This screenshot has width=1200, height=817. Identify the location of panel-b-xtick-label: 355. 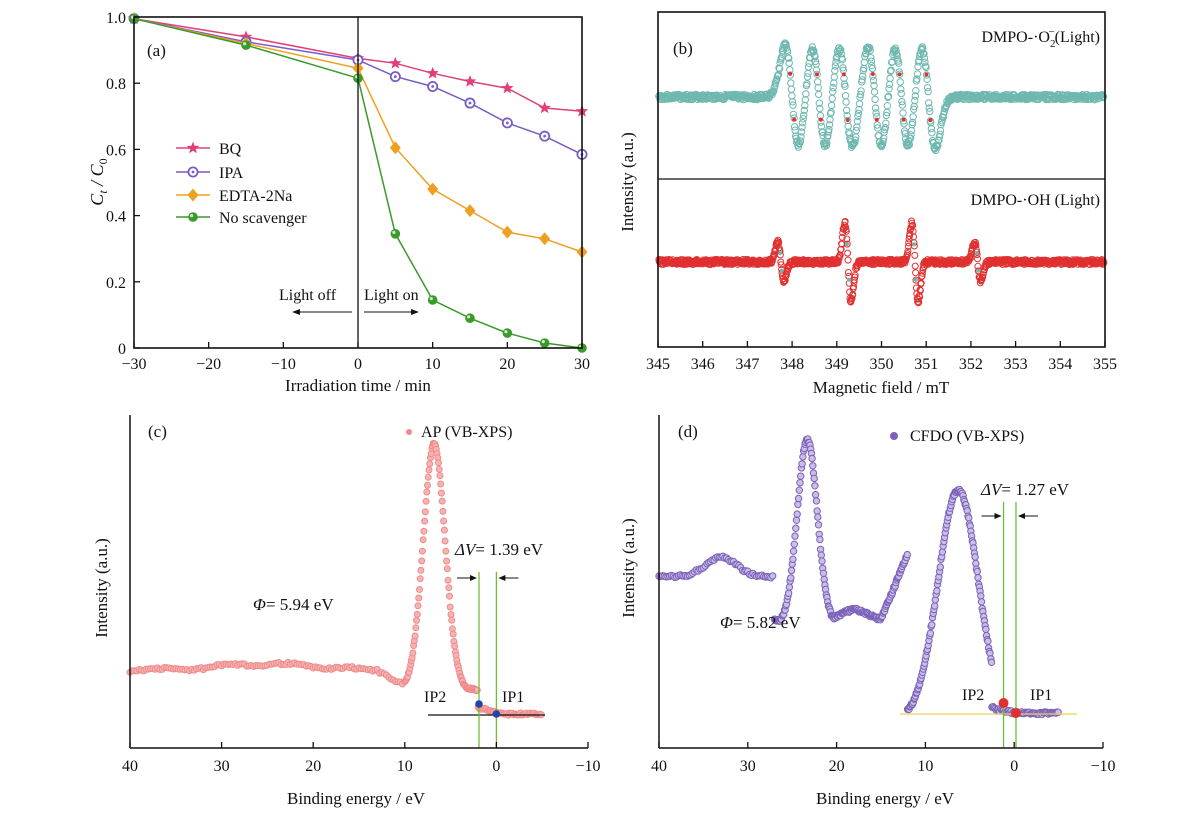
(1105, 364).